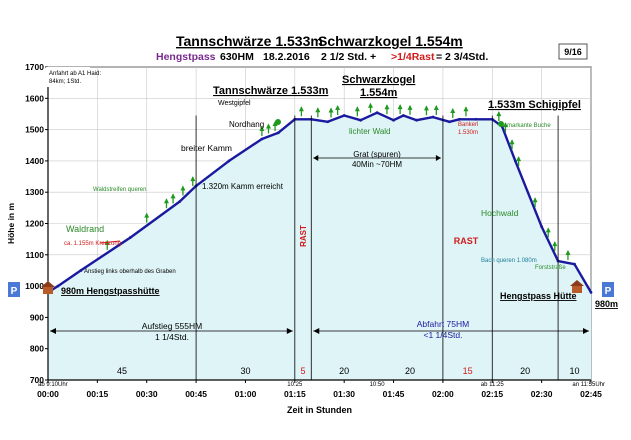 Image resolution: width=631 pixels, height=440 pixels. What do you see at coordinates (316, 331) in the screenshot?
I see `abfahrt-arrow-head-left` at bounding box center [316, 331].